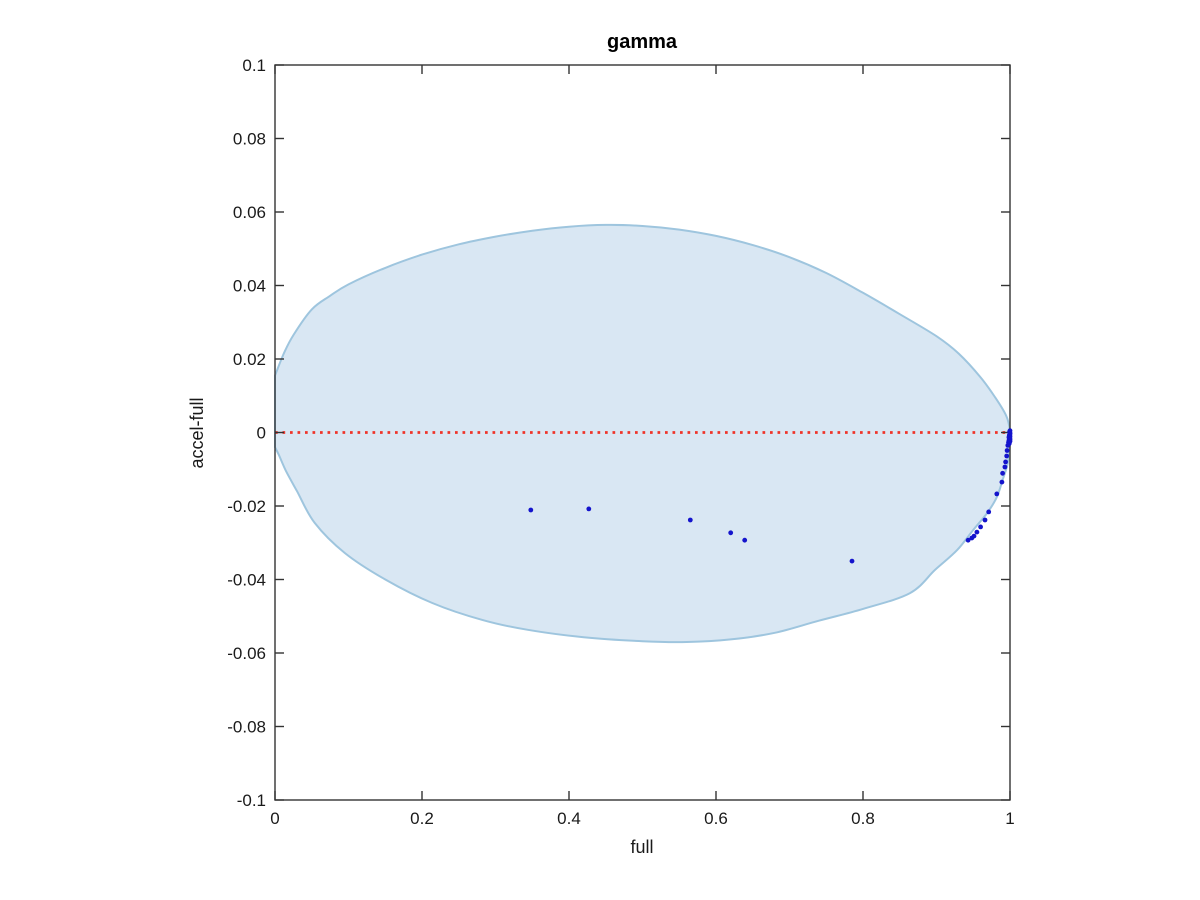 The width and height of the screenshot is (1200, 900). What do you see at coordinates (251, 800) in the screenshot?
I see `y-tick-label: -0.1` at bounding box center [251, 800].